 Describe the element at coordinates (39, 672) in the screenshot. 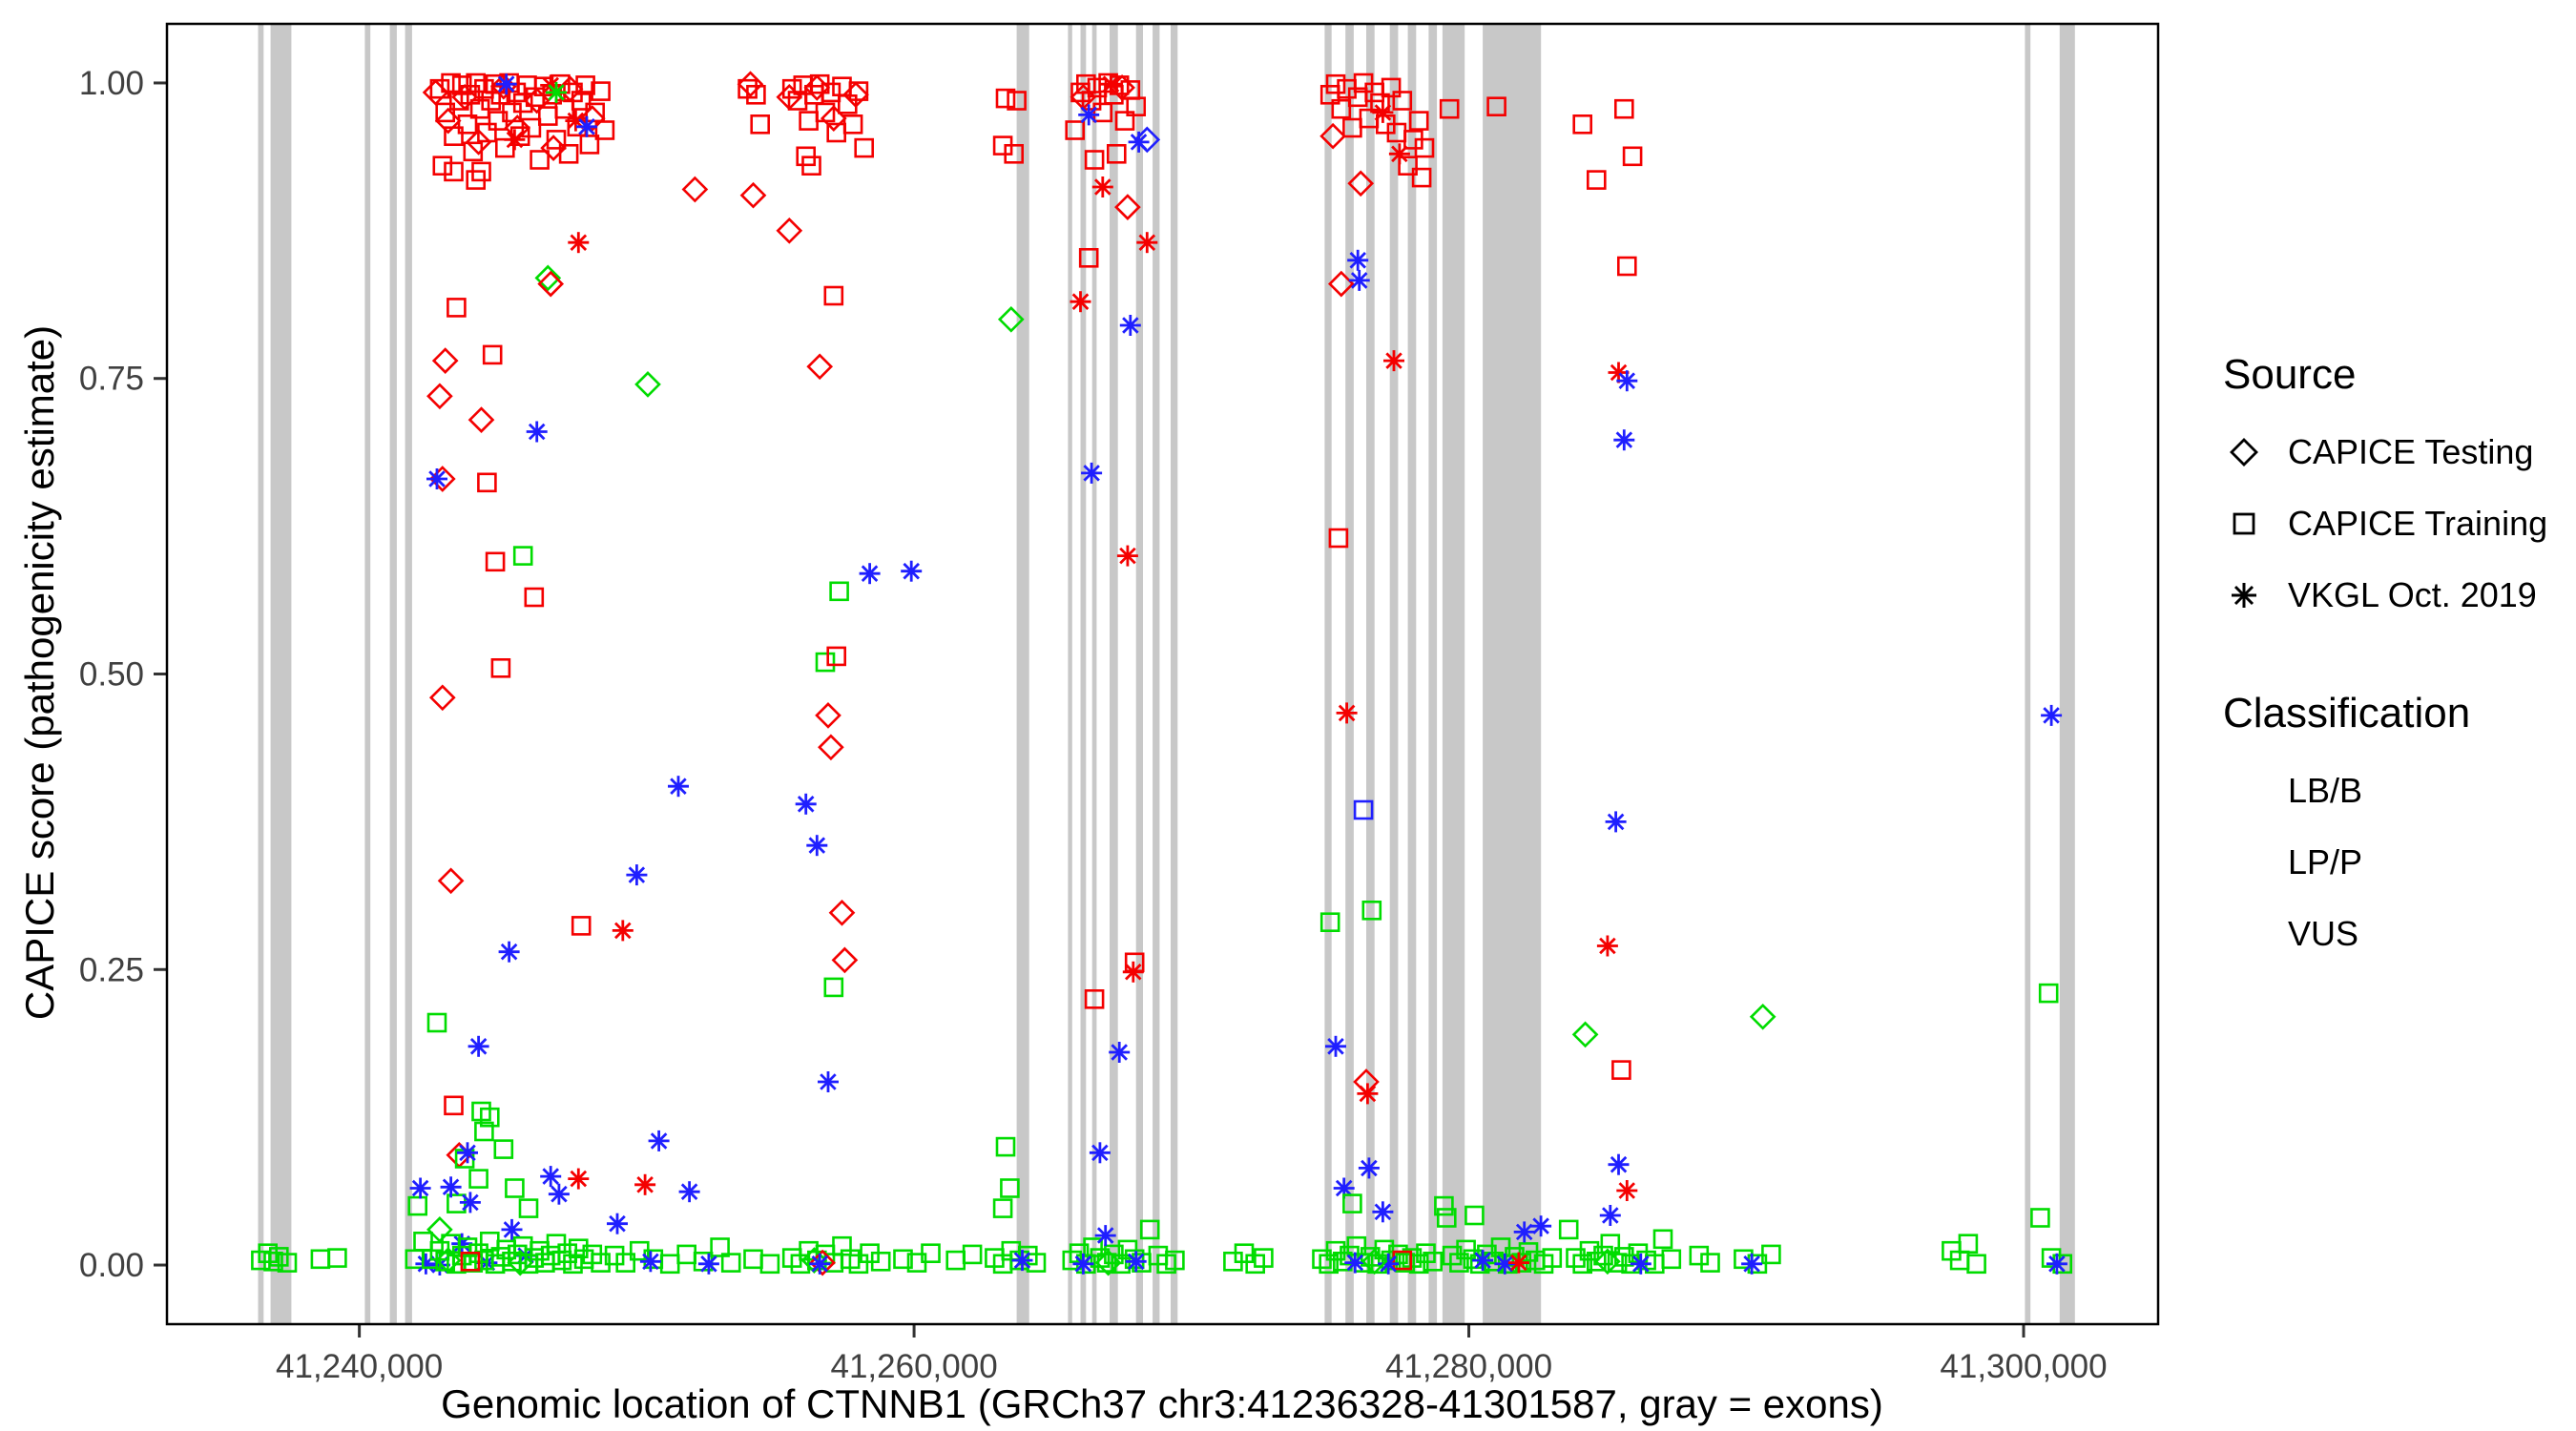

I see `y-axis-title: CAPICE score (pathogenicity estimate)` at that location.